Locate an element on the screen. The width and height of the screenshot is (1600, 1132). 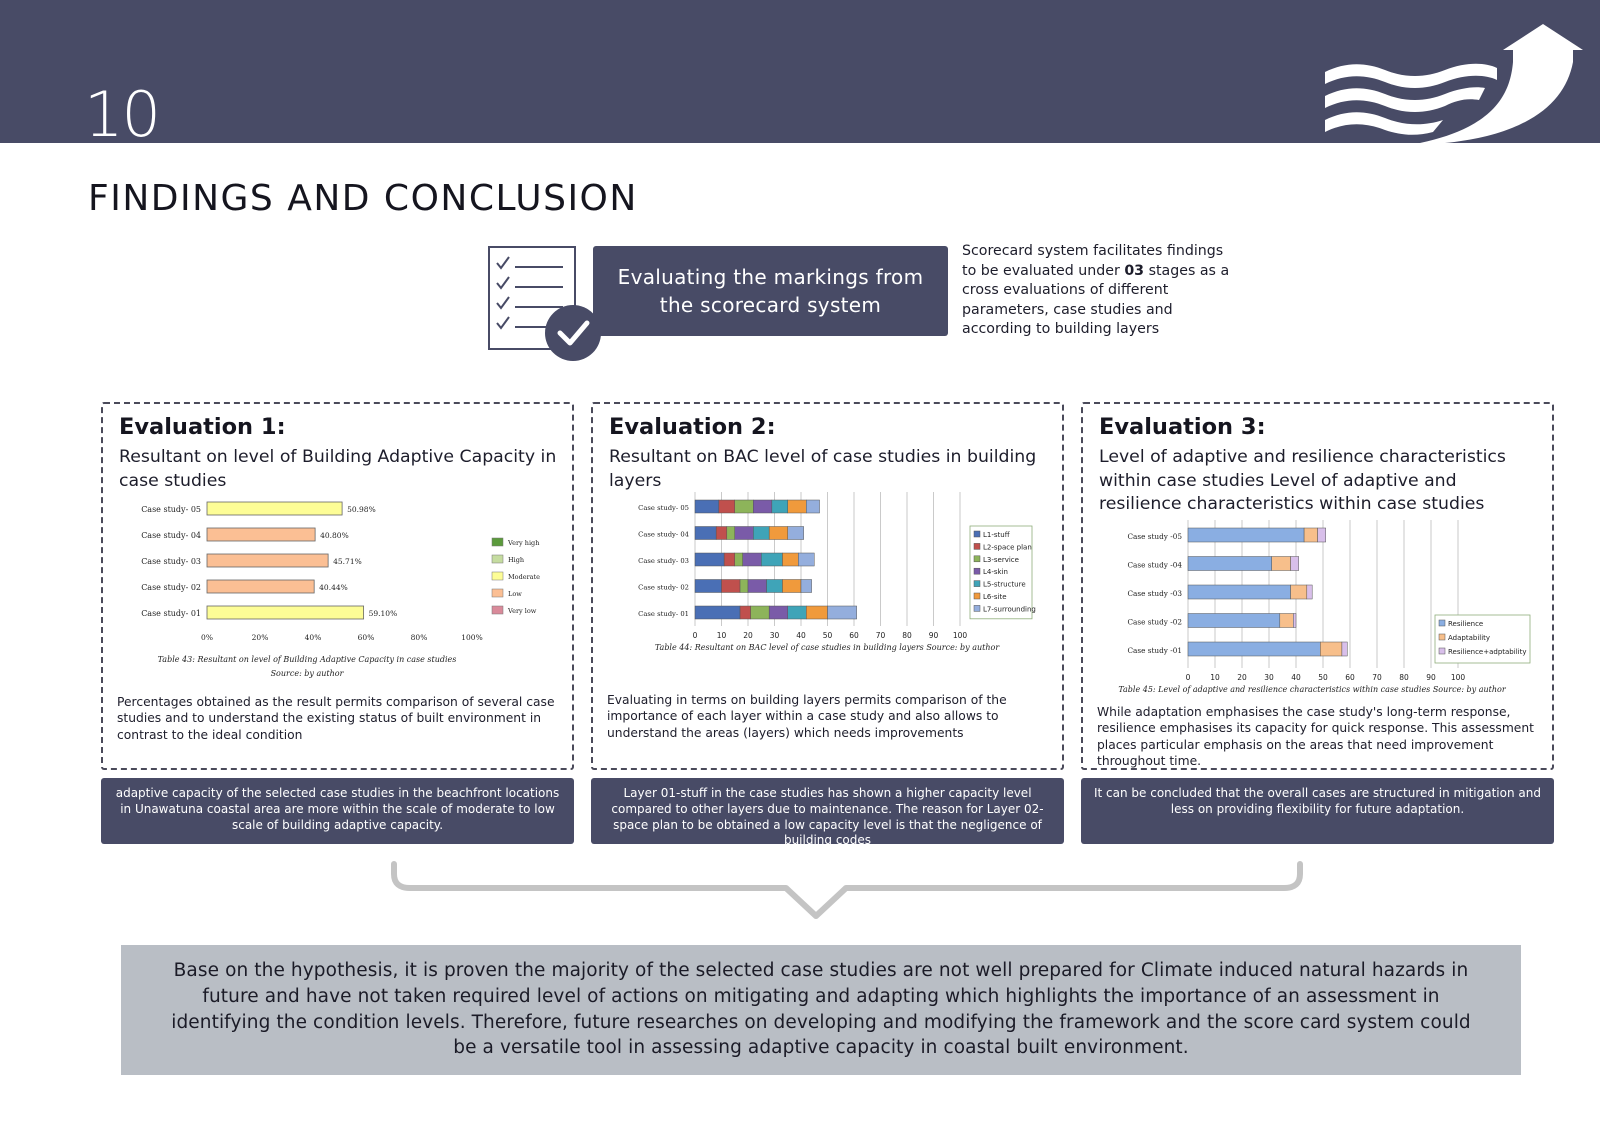
legend-label: L3-service is located at coordinates (1001, 560).